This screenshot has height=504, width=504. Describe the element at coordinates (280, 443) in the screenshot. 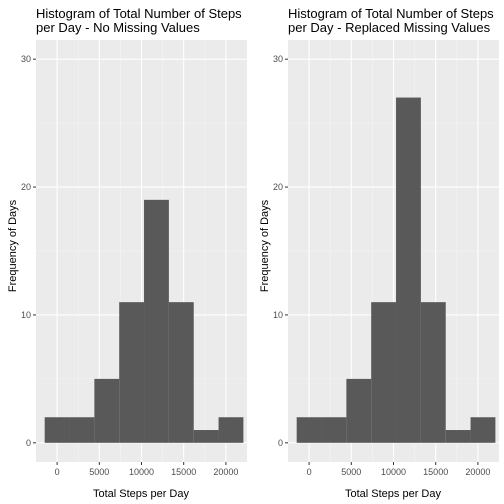

I see `chart-2-y-tick-label: 0` at that location.